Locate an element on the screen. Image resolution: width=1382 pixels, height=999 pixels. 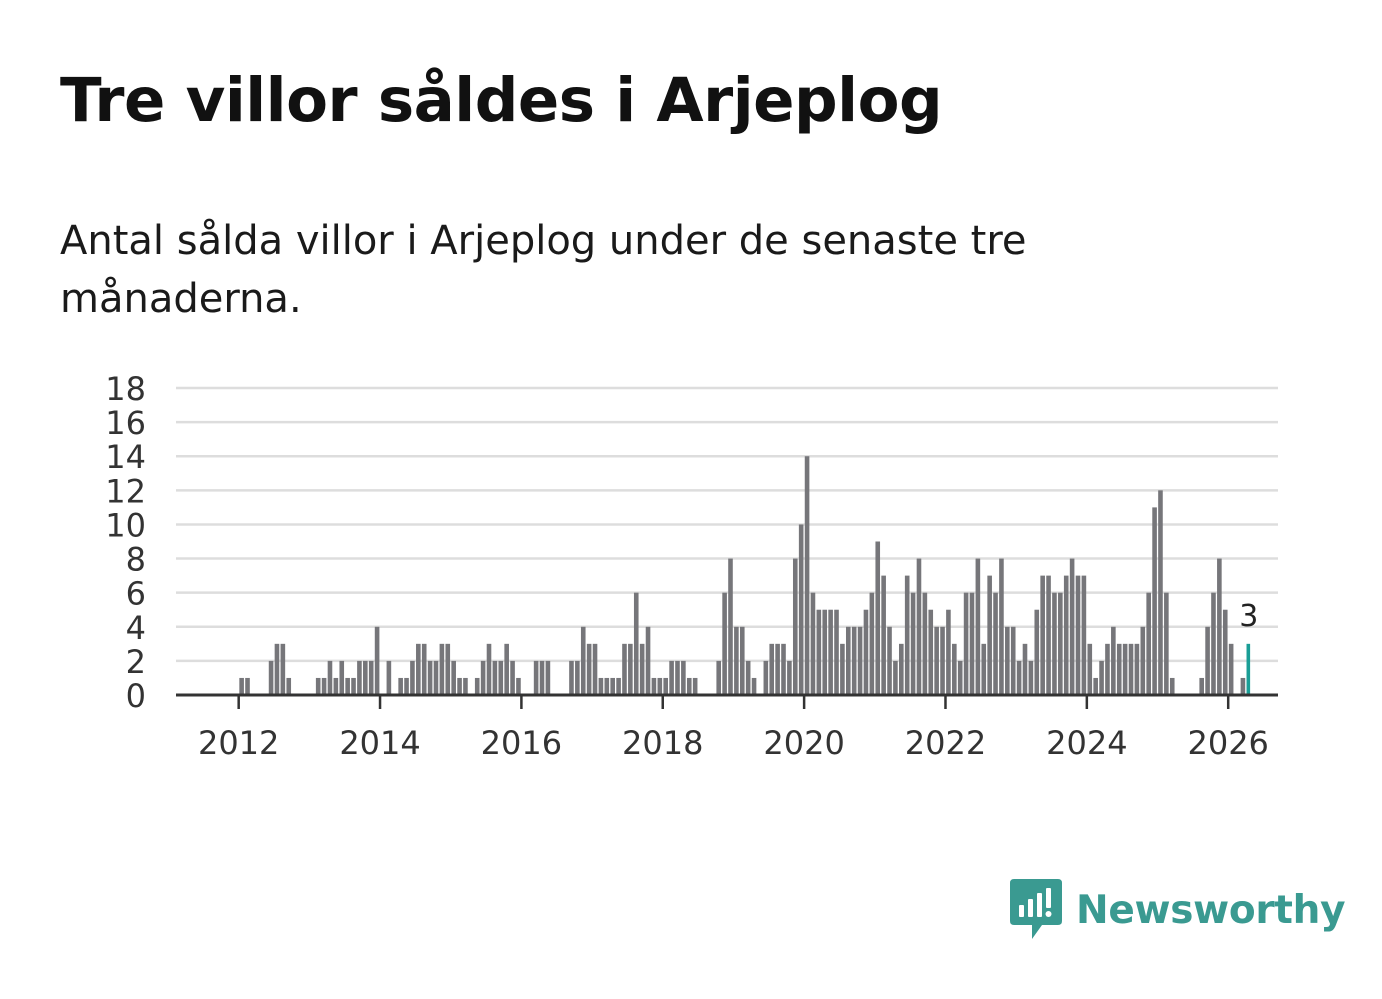
x-tick-label: 2018 is located at coordinates (662, 743).